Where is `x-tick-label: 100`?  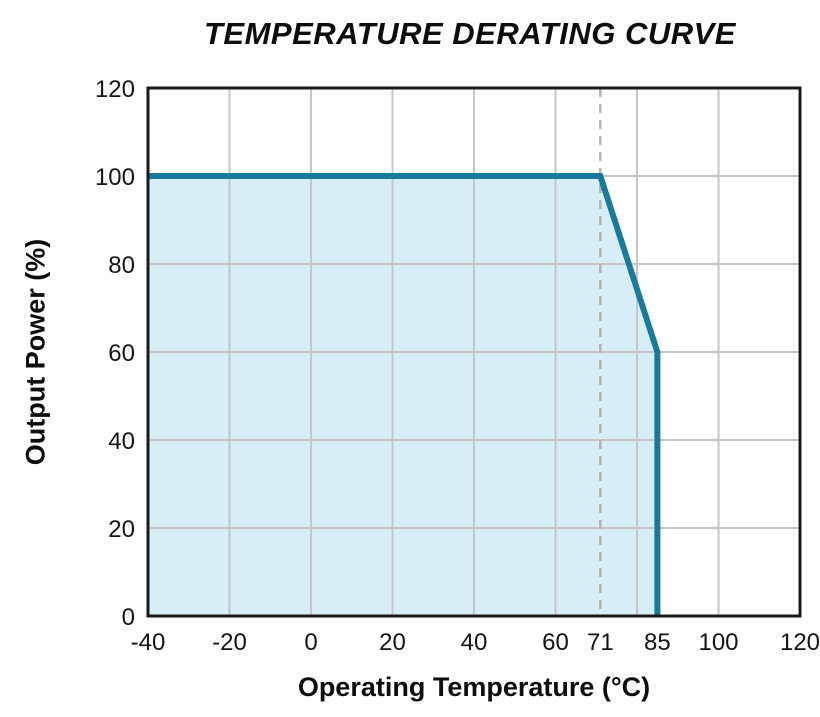 x-tick-label: 100 is located at coordinates (718, 642).